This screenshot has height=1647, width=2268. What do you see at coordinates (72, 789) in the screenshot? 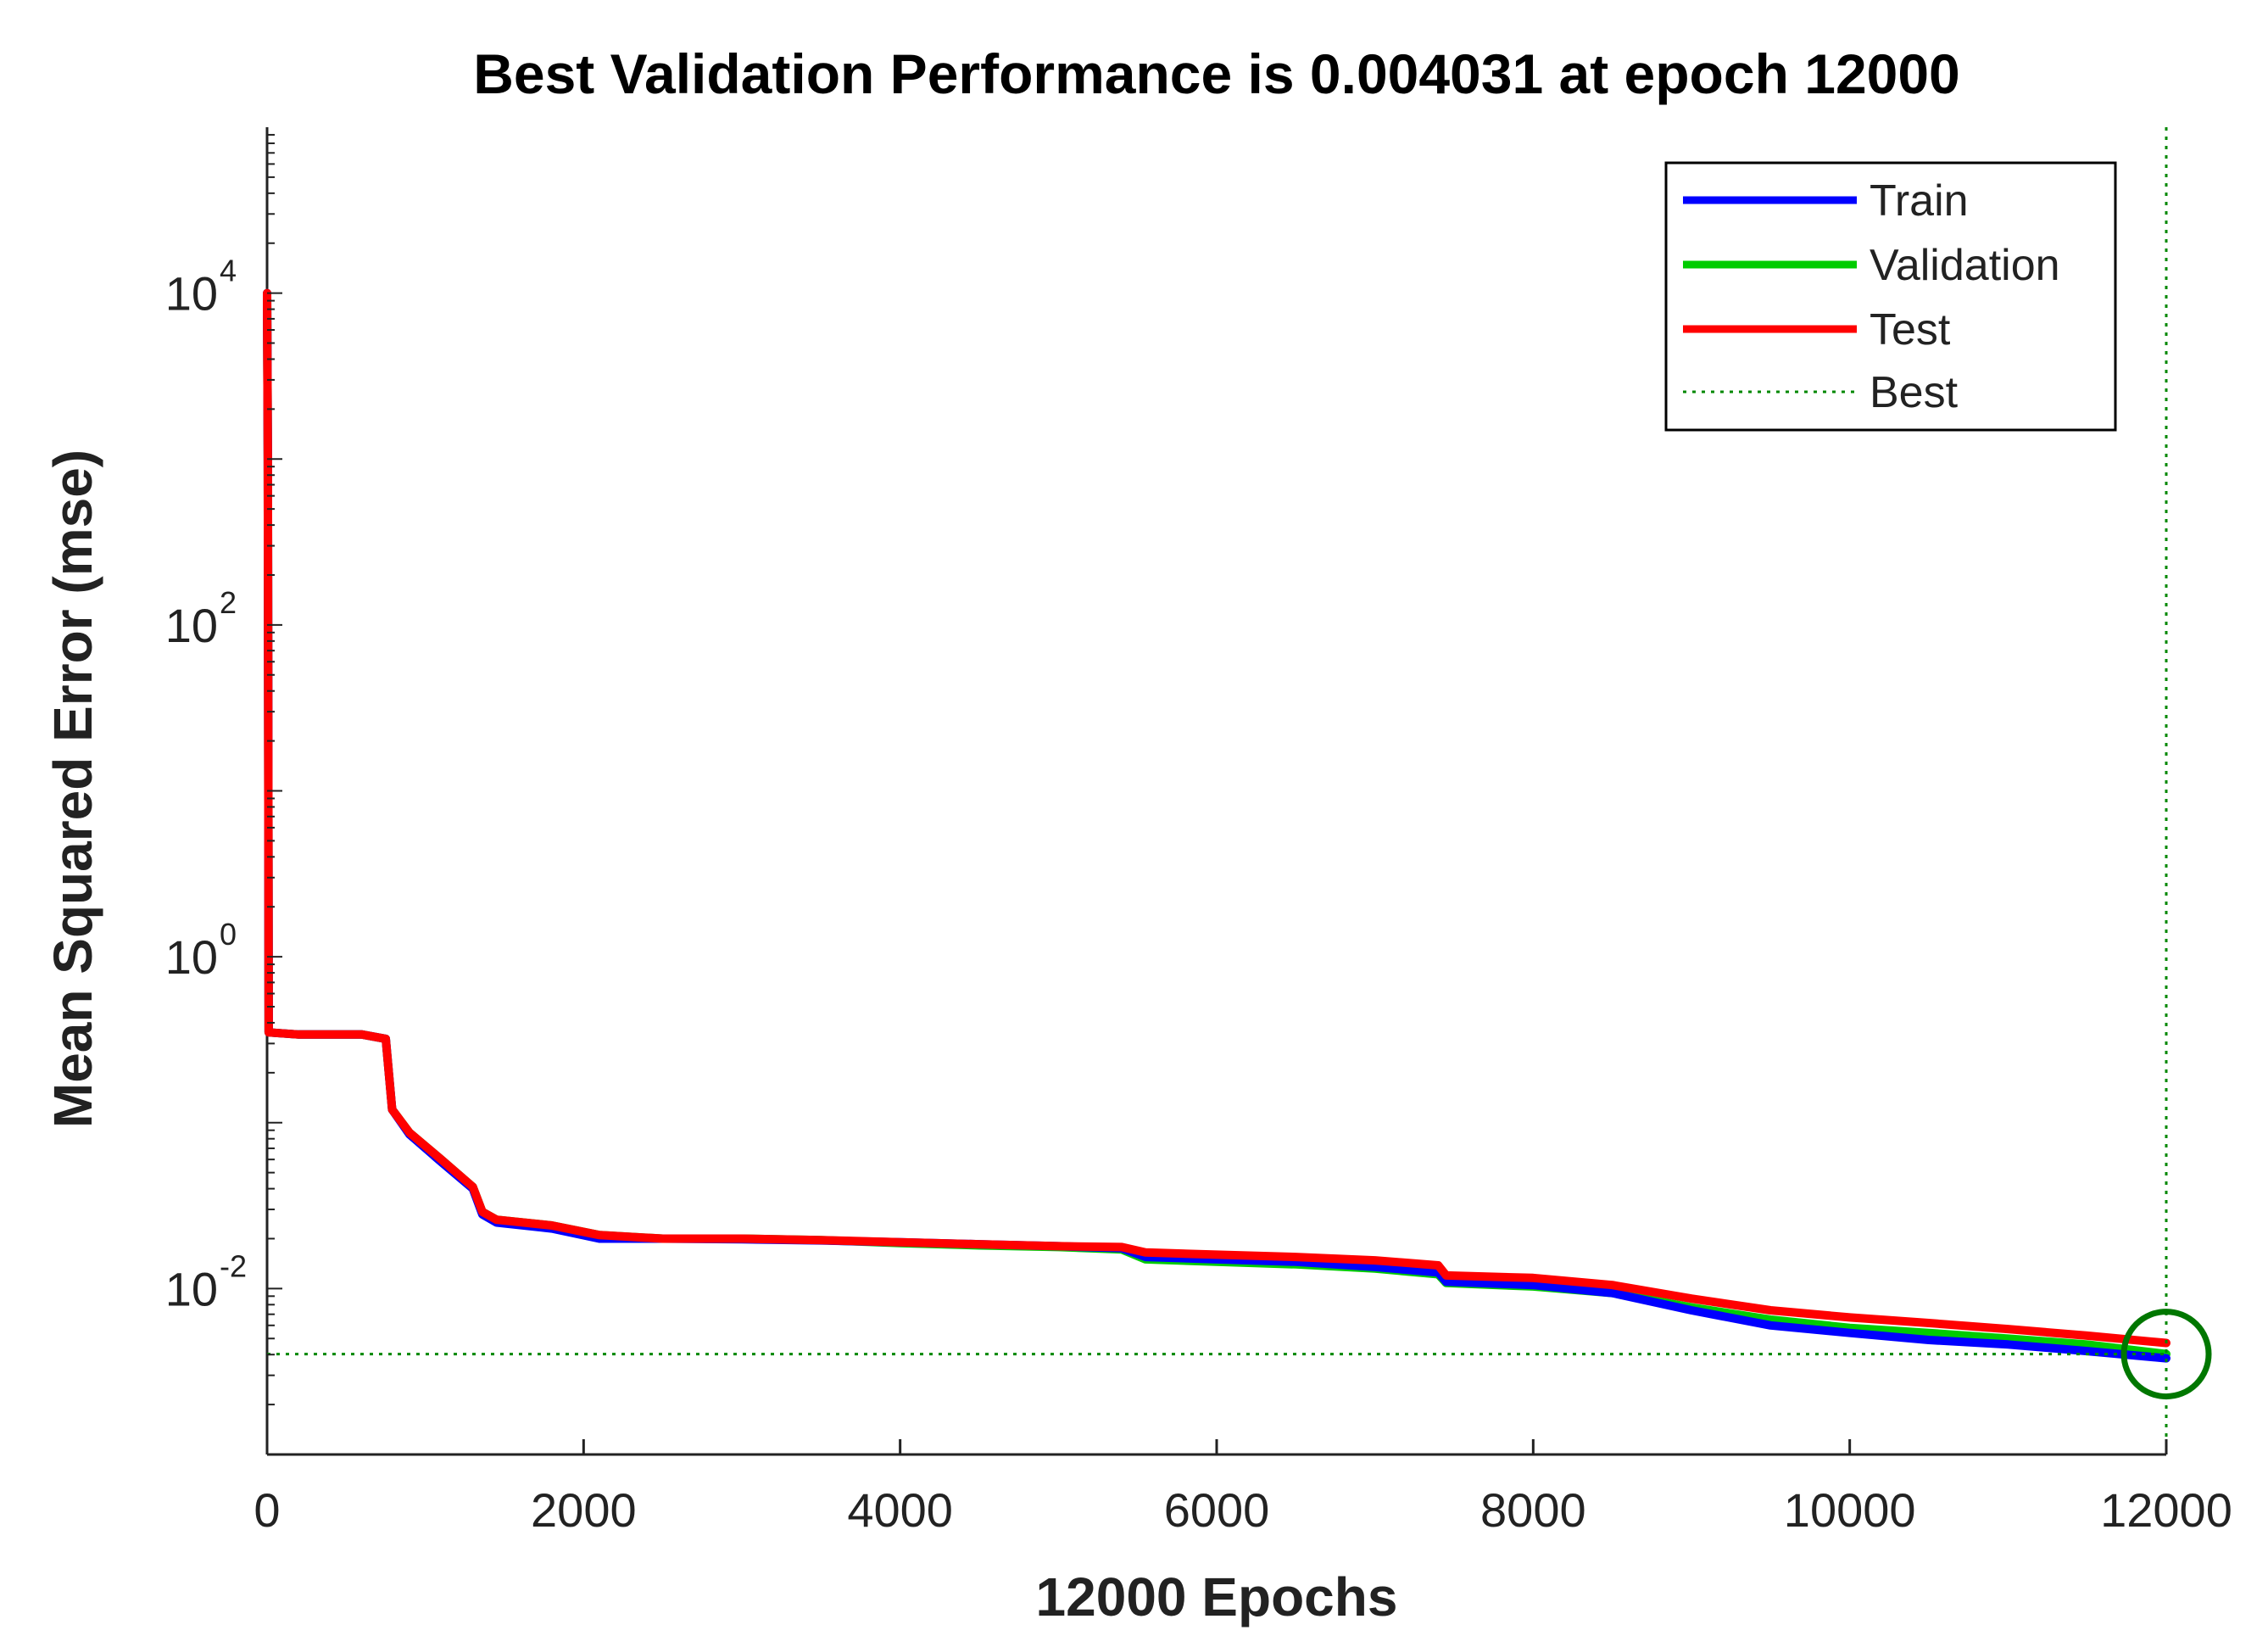
I see `y-axis-label: Mean Squared Error (mse)` at bounding box center [72, 789].